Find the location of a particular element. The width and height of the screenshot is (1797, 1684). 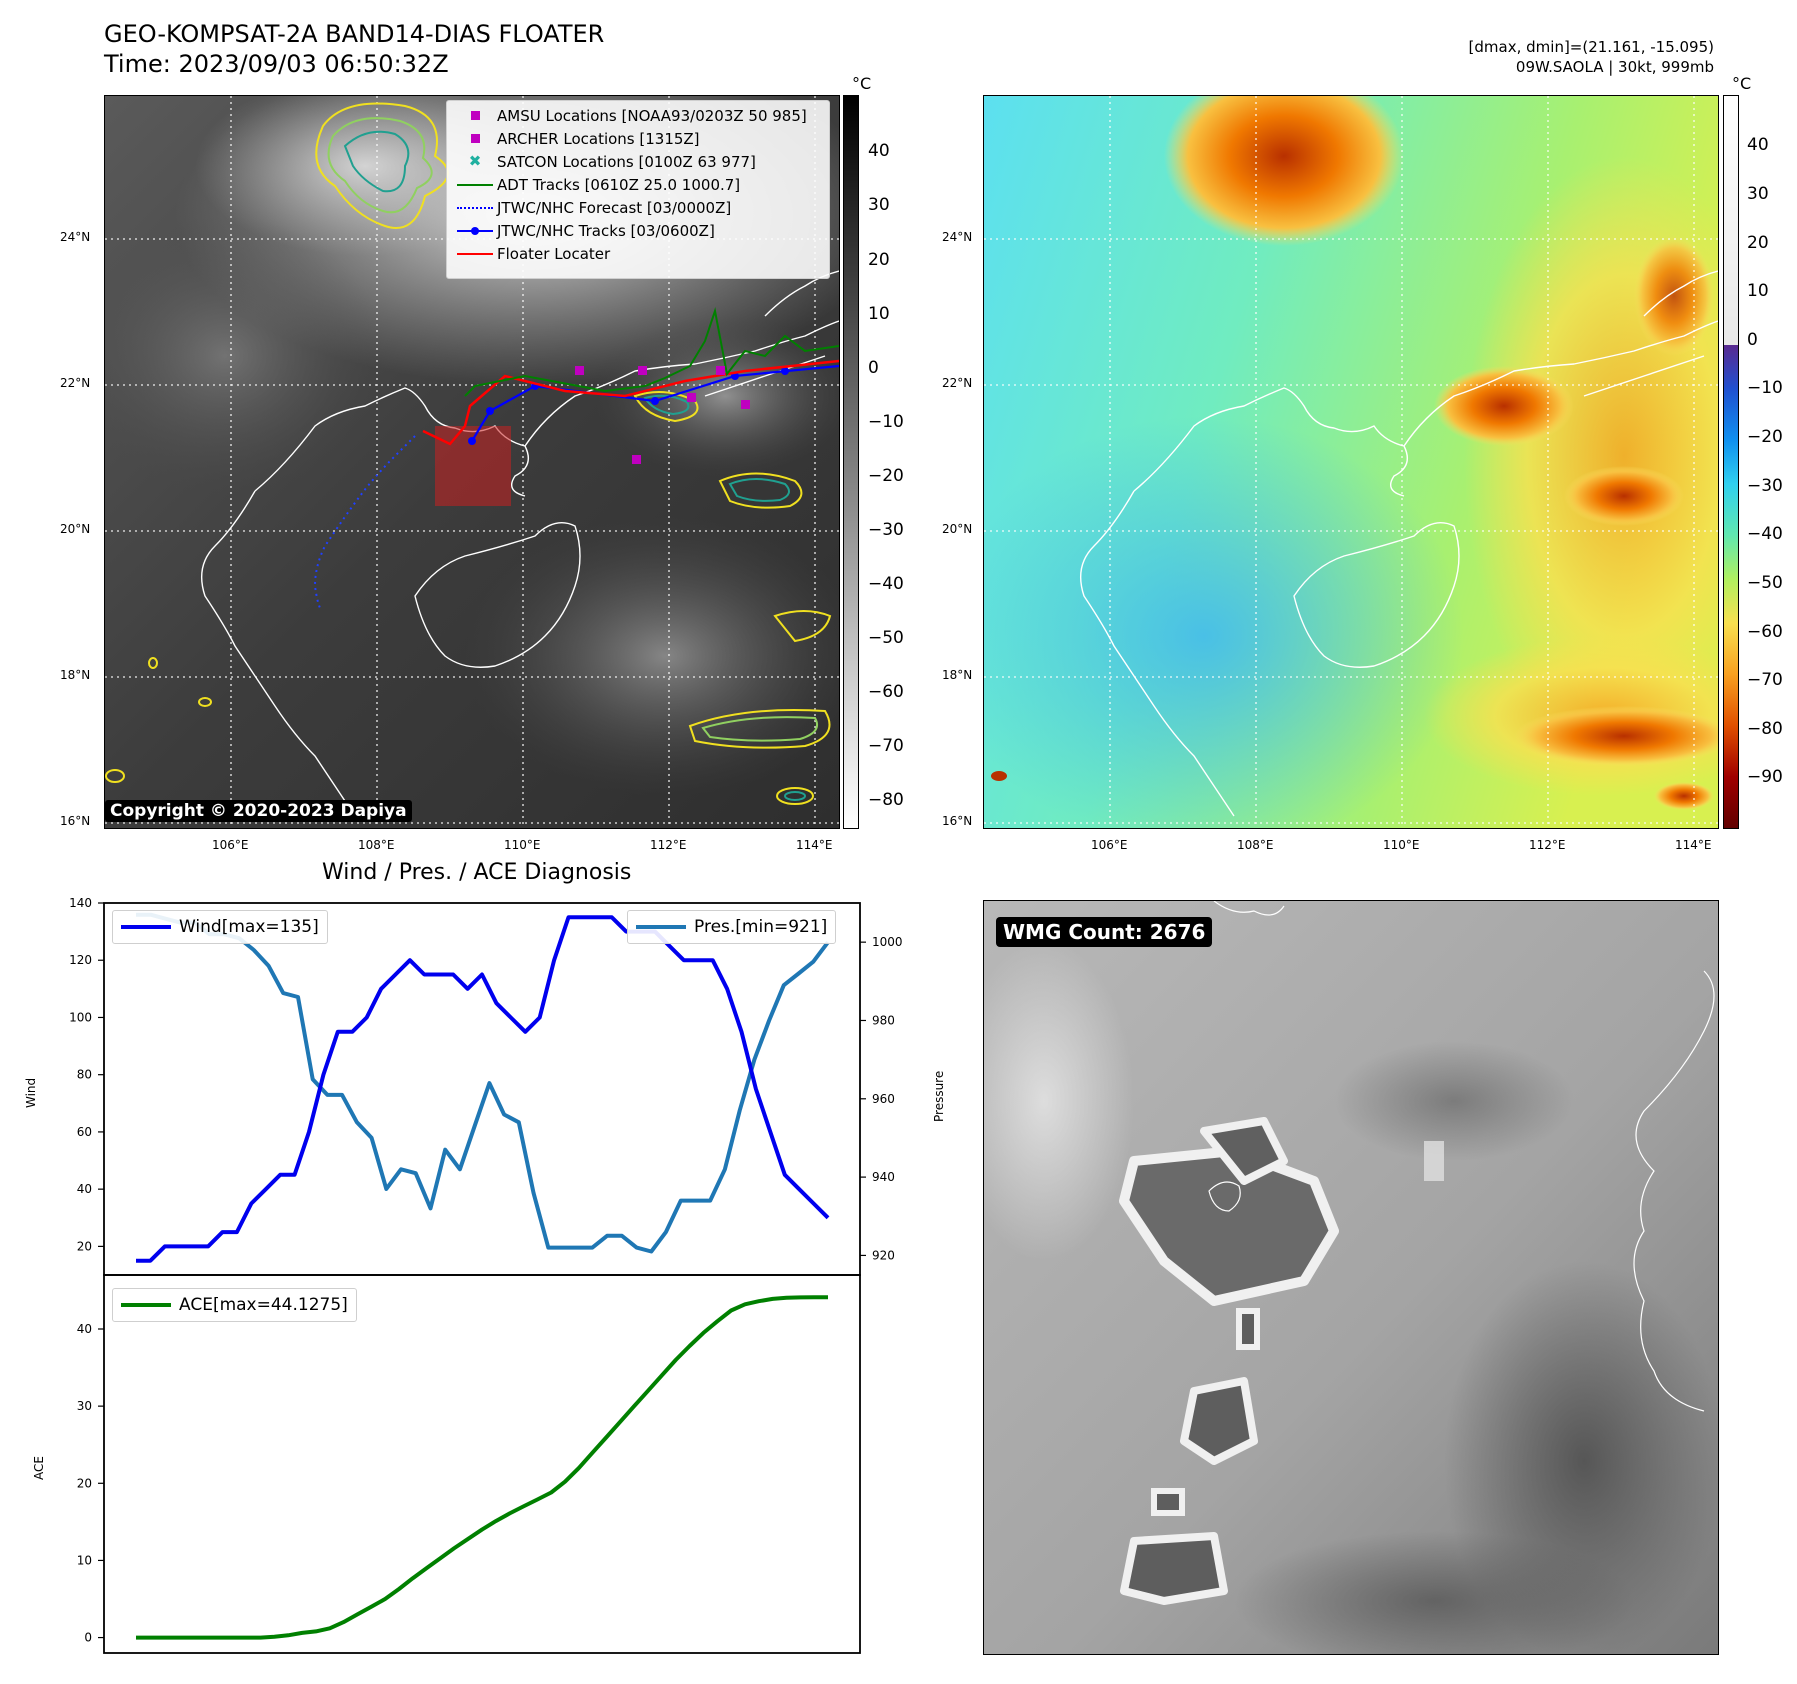

enh-lat-tick: 18°N is located at coordinates (957, 675).